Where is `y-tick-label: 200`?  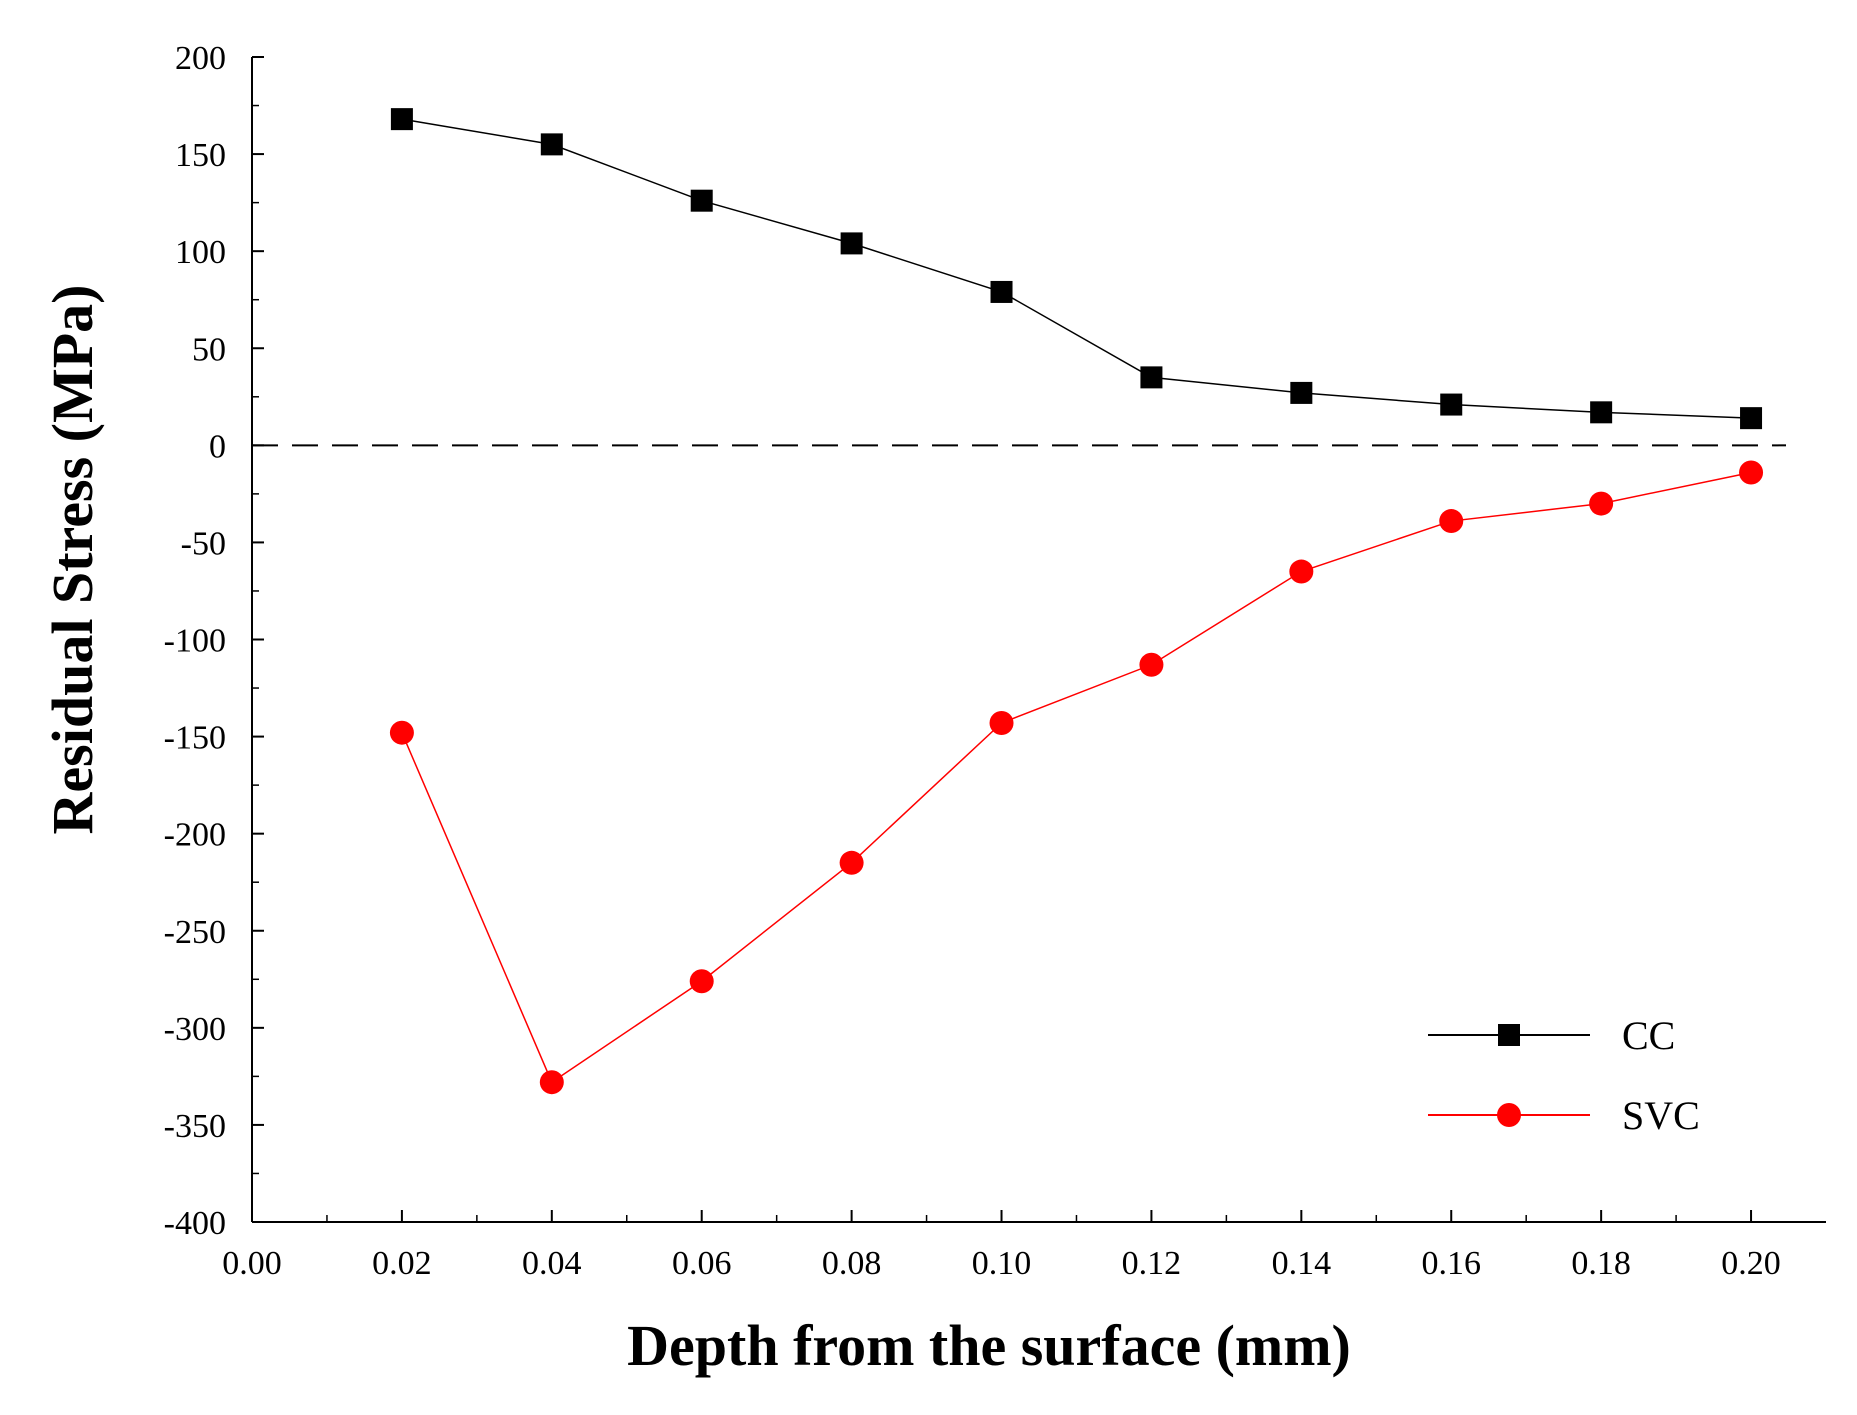 y-tick-label: 200 is located at coordinates (200, 58).